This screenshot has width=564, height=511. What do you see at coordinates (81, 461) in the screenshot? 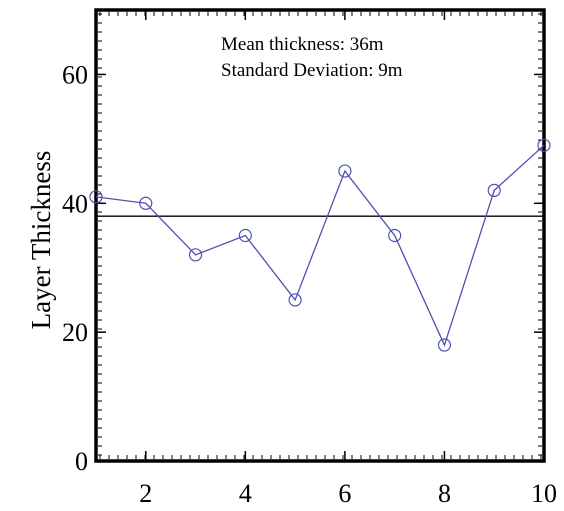
I see `y-tick-label: 0` at bounding box center [81, 461].